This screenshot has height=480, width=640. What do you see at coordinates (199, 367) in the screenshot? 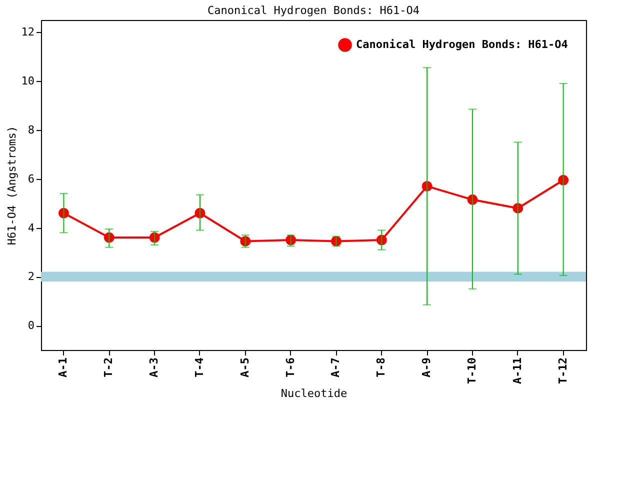
I see `x-tick-label: T-4` at bounding box center [199, 367].